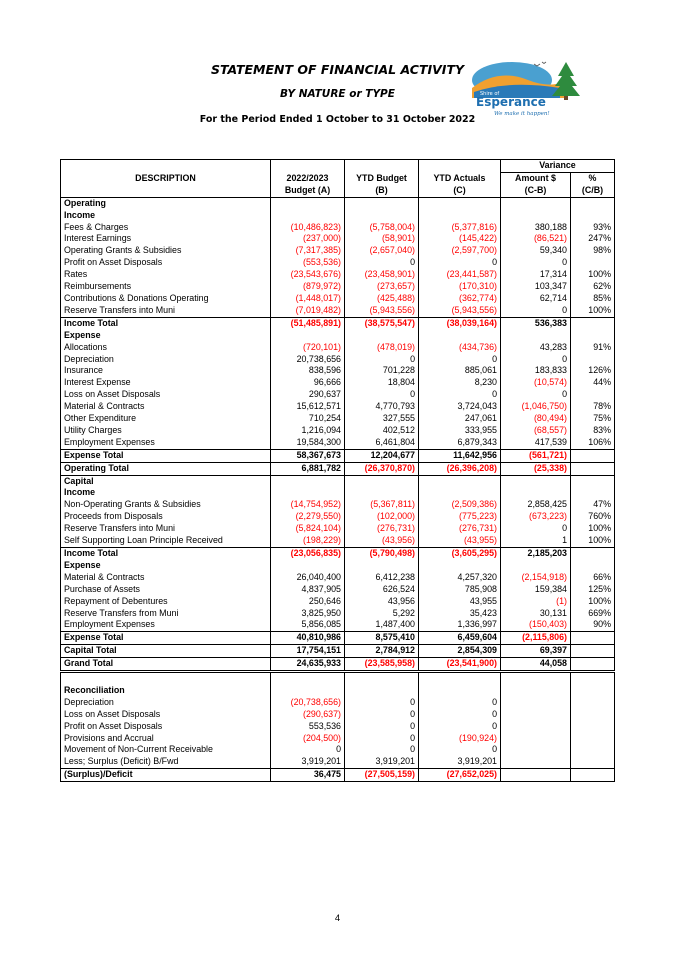 The height and width of the screenshot is (955, 675). Describe the element at coordinates (165, 775) in the screenshot. I see `row-label: (Surplus)/Deficit` at that location.